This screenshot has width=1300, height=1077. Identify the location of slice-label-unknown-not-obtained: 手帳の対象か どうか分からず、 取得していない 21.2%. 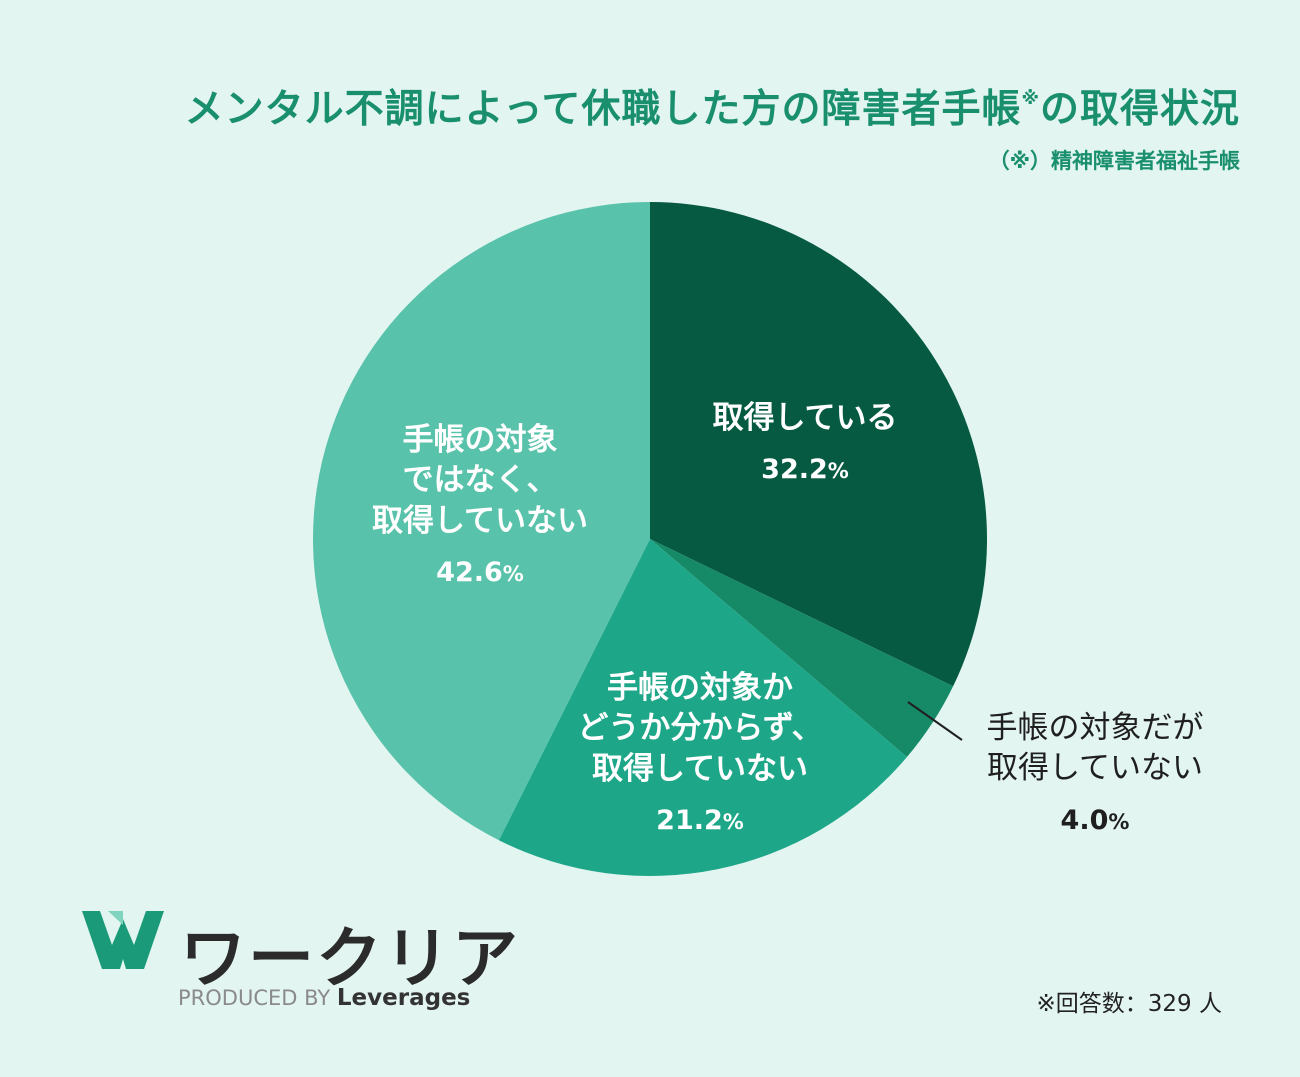
(700, 753).